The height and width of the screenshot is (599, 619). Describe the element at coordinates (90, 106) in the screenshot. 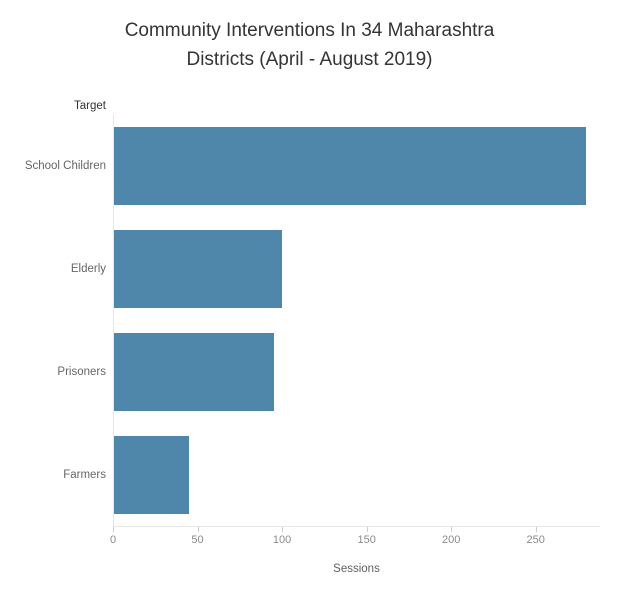

I see `category-axis-title: Target` at that location.